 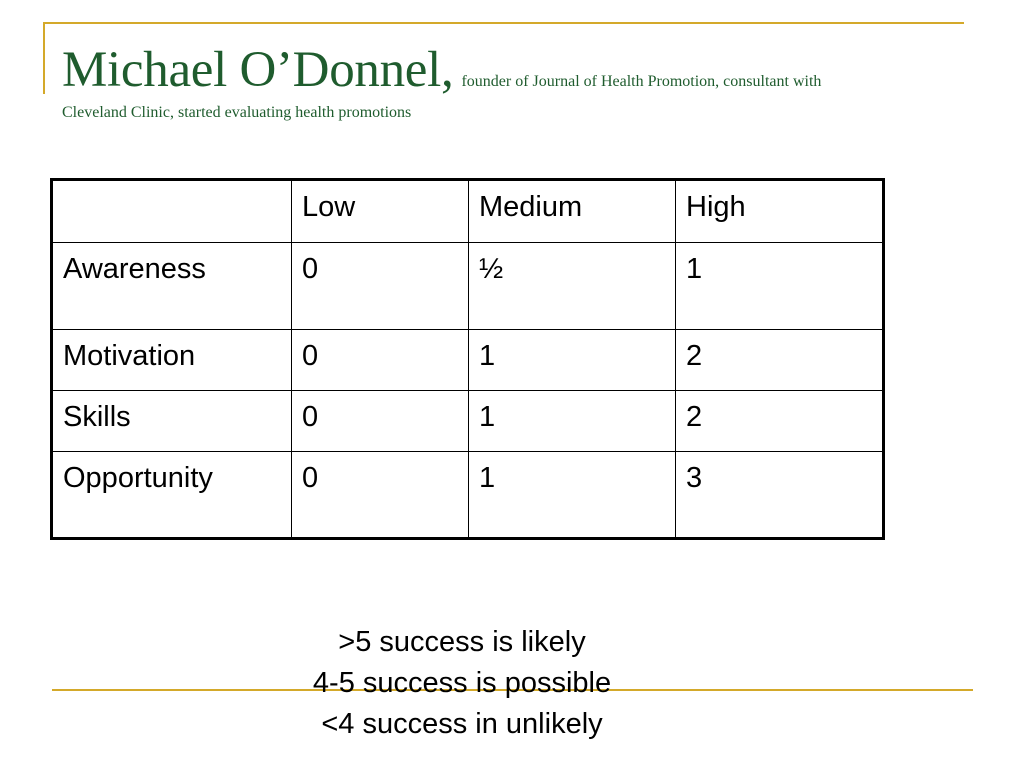 I want to click on table-row: Skills 0 1 2, so click(x=467, y=421).